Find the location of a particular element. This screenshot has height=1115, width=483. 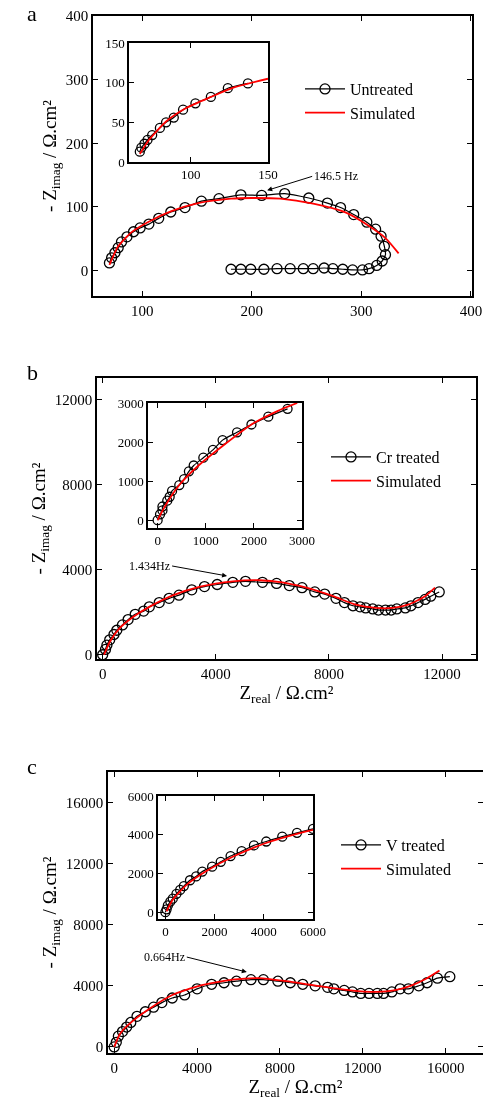

y-tick-label: 8000 is located at coordinates (77, 484).